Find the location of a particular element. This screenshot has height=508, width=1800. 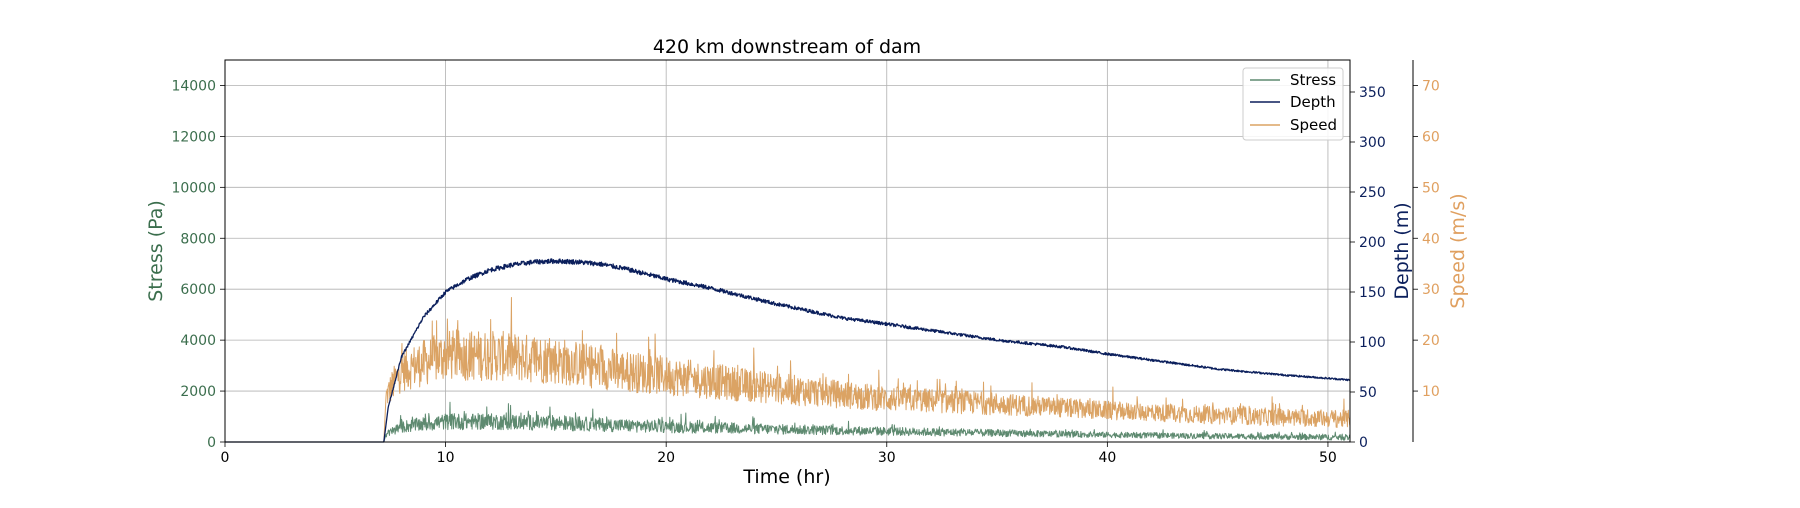

y-tick-label-depth: 0 is located at coordinates (1363, 443).